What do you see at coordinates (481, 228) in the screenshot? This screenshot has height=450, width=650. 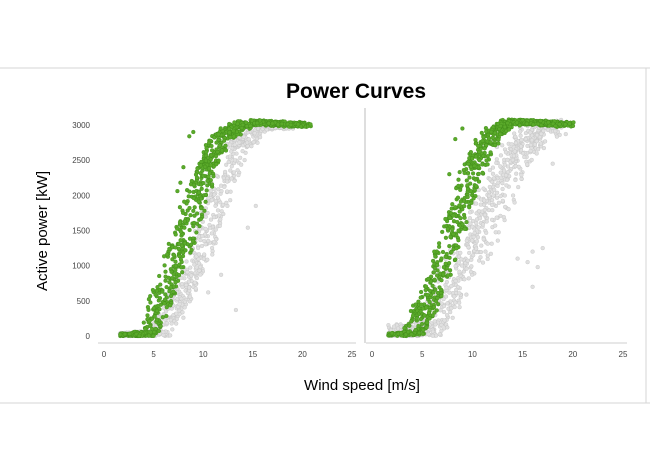 I see `right-green-series` at bounding box center [481, 228].